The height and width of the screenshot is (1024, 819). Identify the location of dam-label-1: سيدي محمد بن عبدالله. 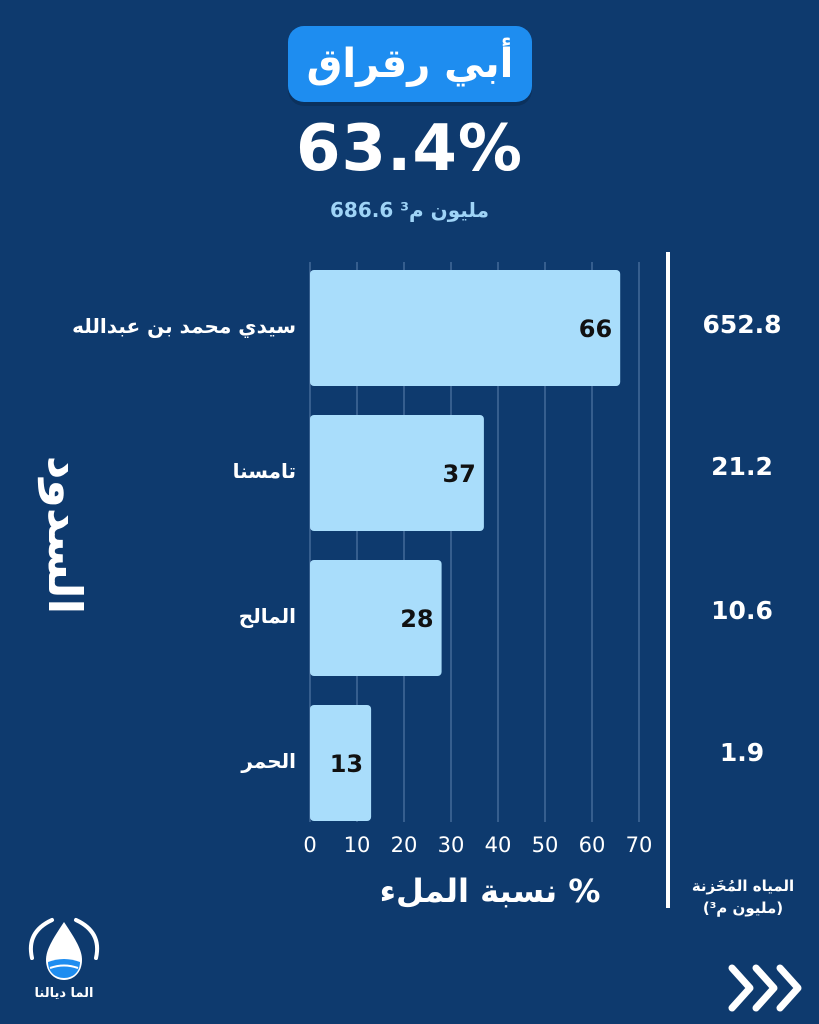
(184, 326).